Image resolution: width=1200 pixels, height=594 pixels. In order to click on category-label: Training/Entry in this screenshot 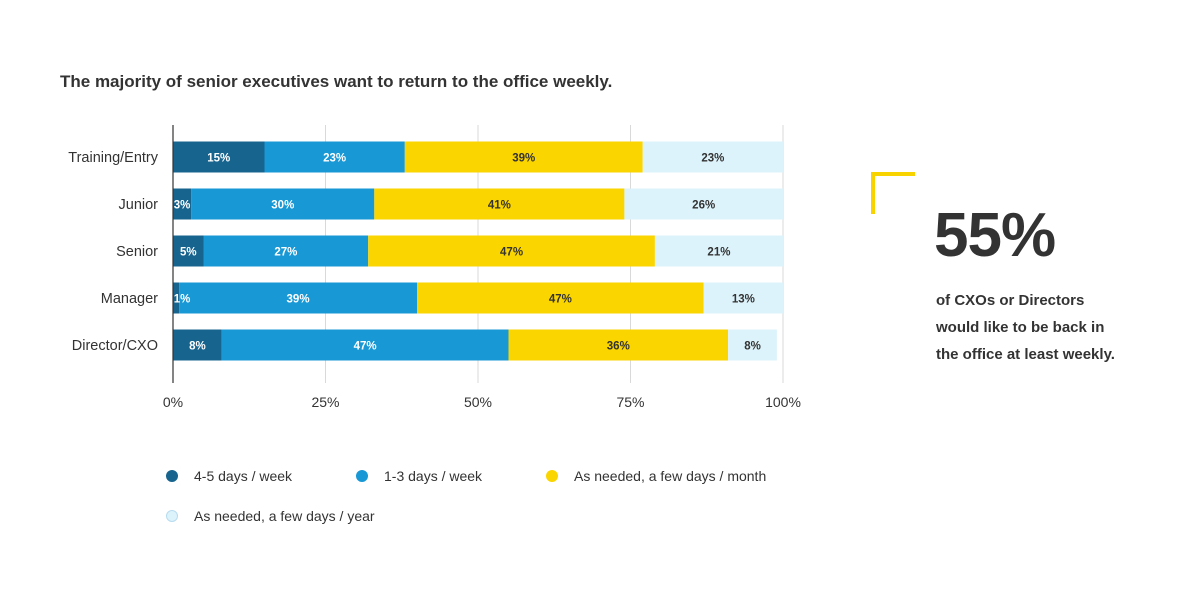, I will do `click(113, 158)`.